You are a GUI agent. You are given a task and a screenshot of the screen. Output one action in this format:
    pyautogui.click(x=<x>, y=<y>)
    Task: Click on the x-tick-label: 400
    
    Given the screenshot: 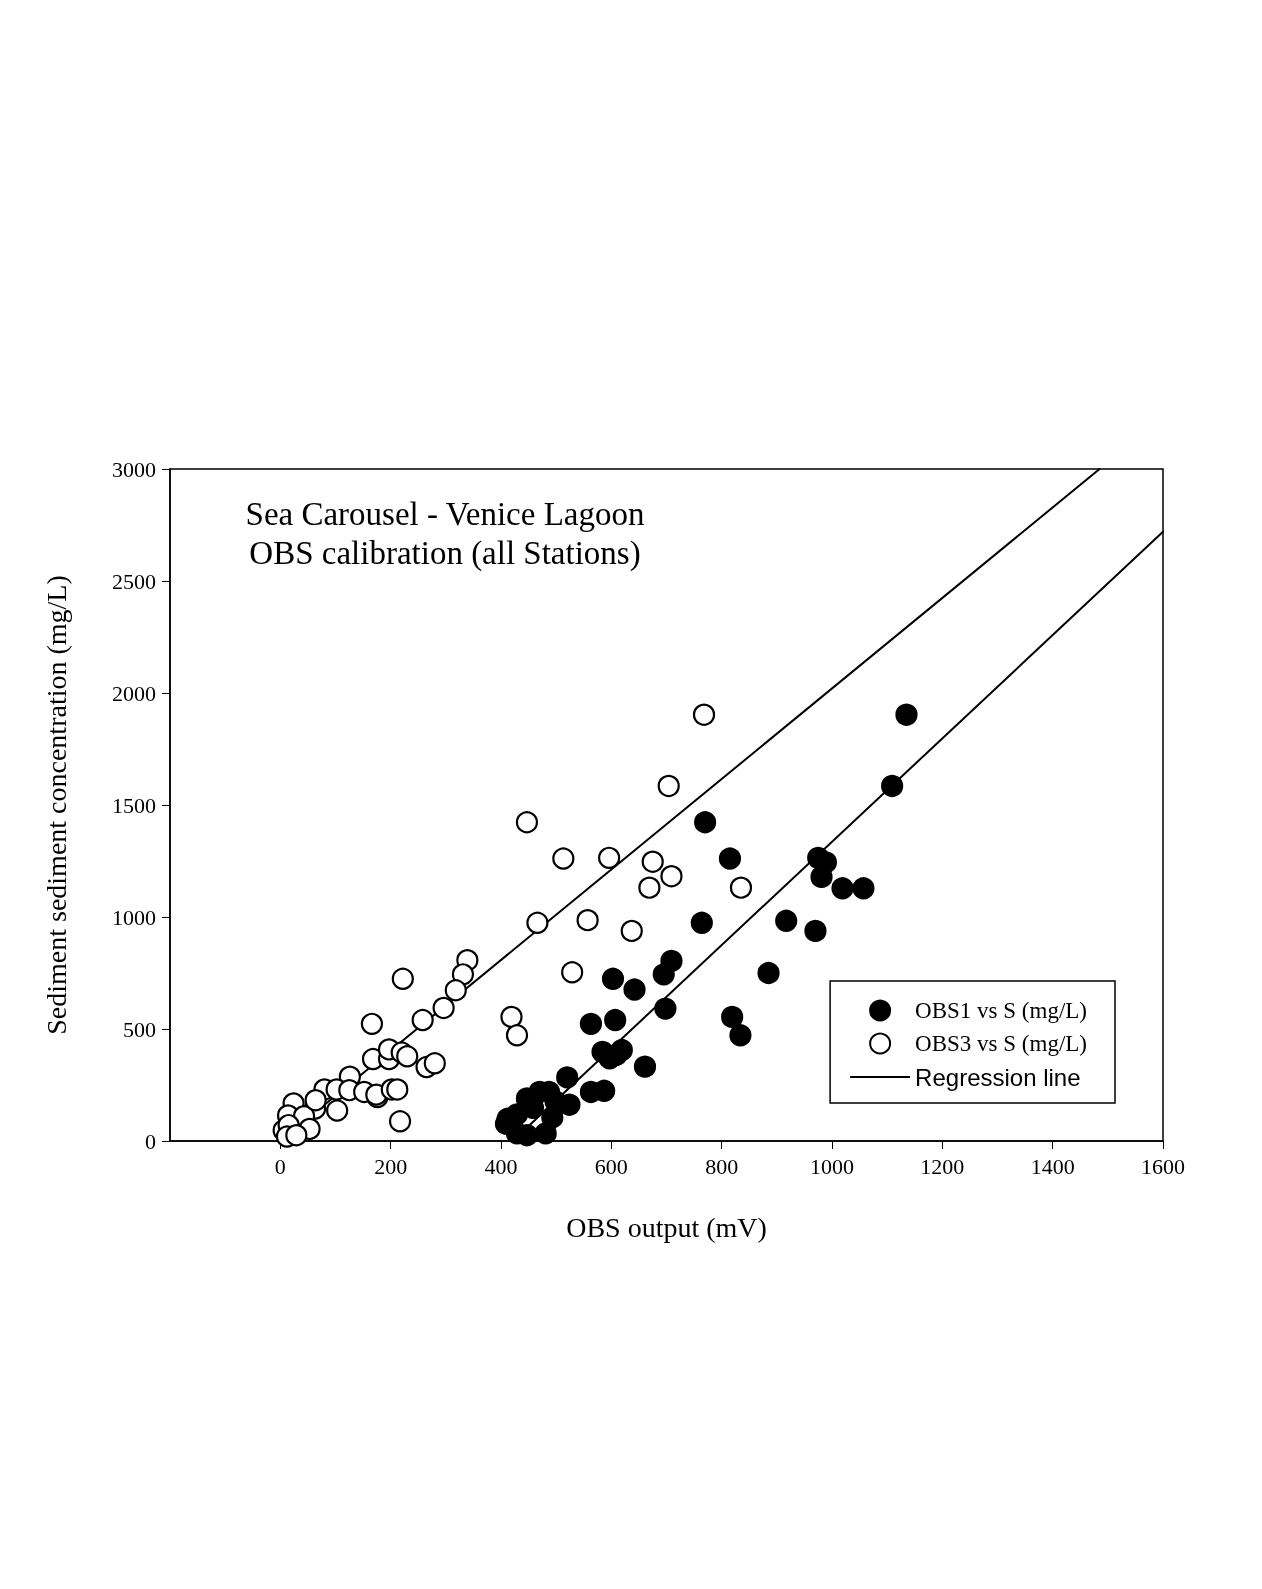 What is the action you would take?
    pyautogui.click(x=501, y=1166)
    